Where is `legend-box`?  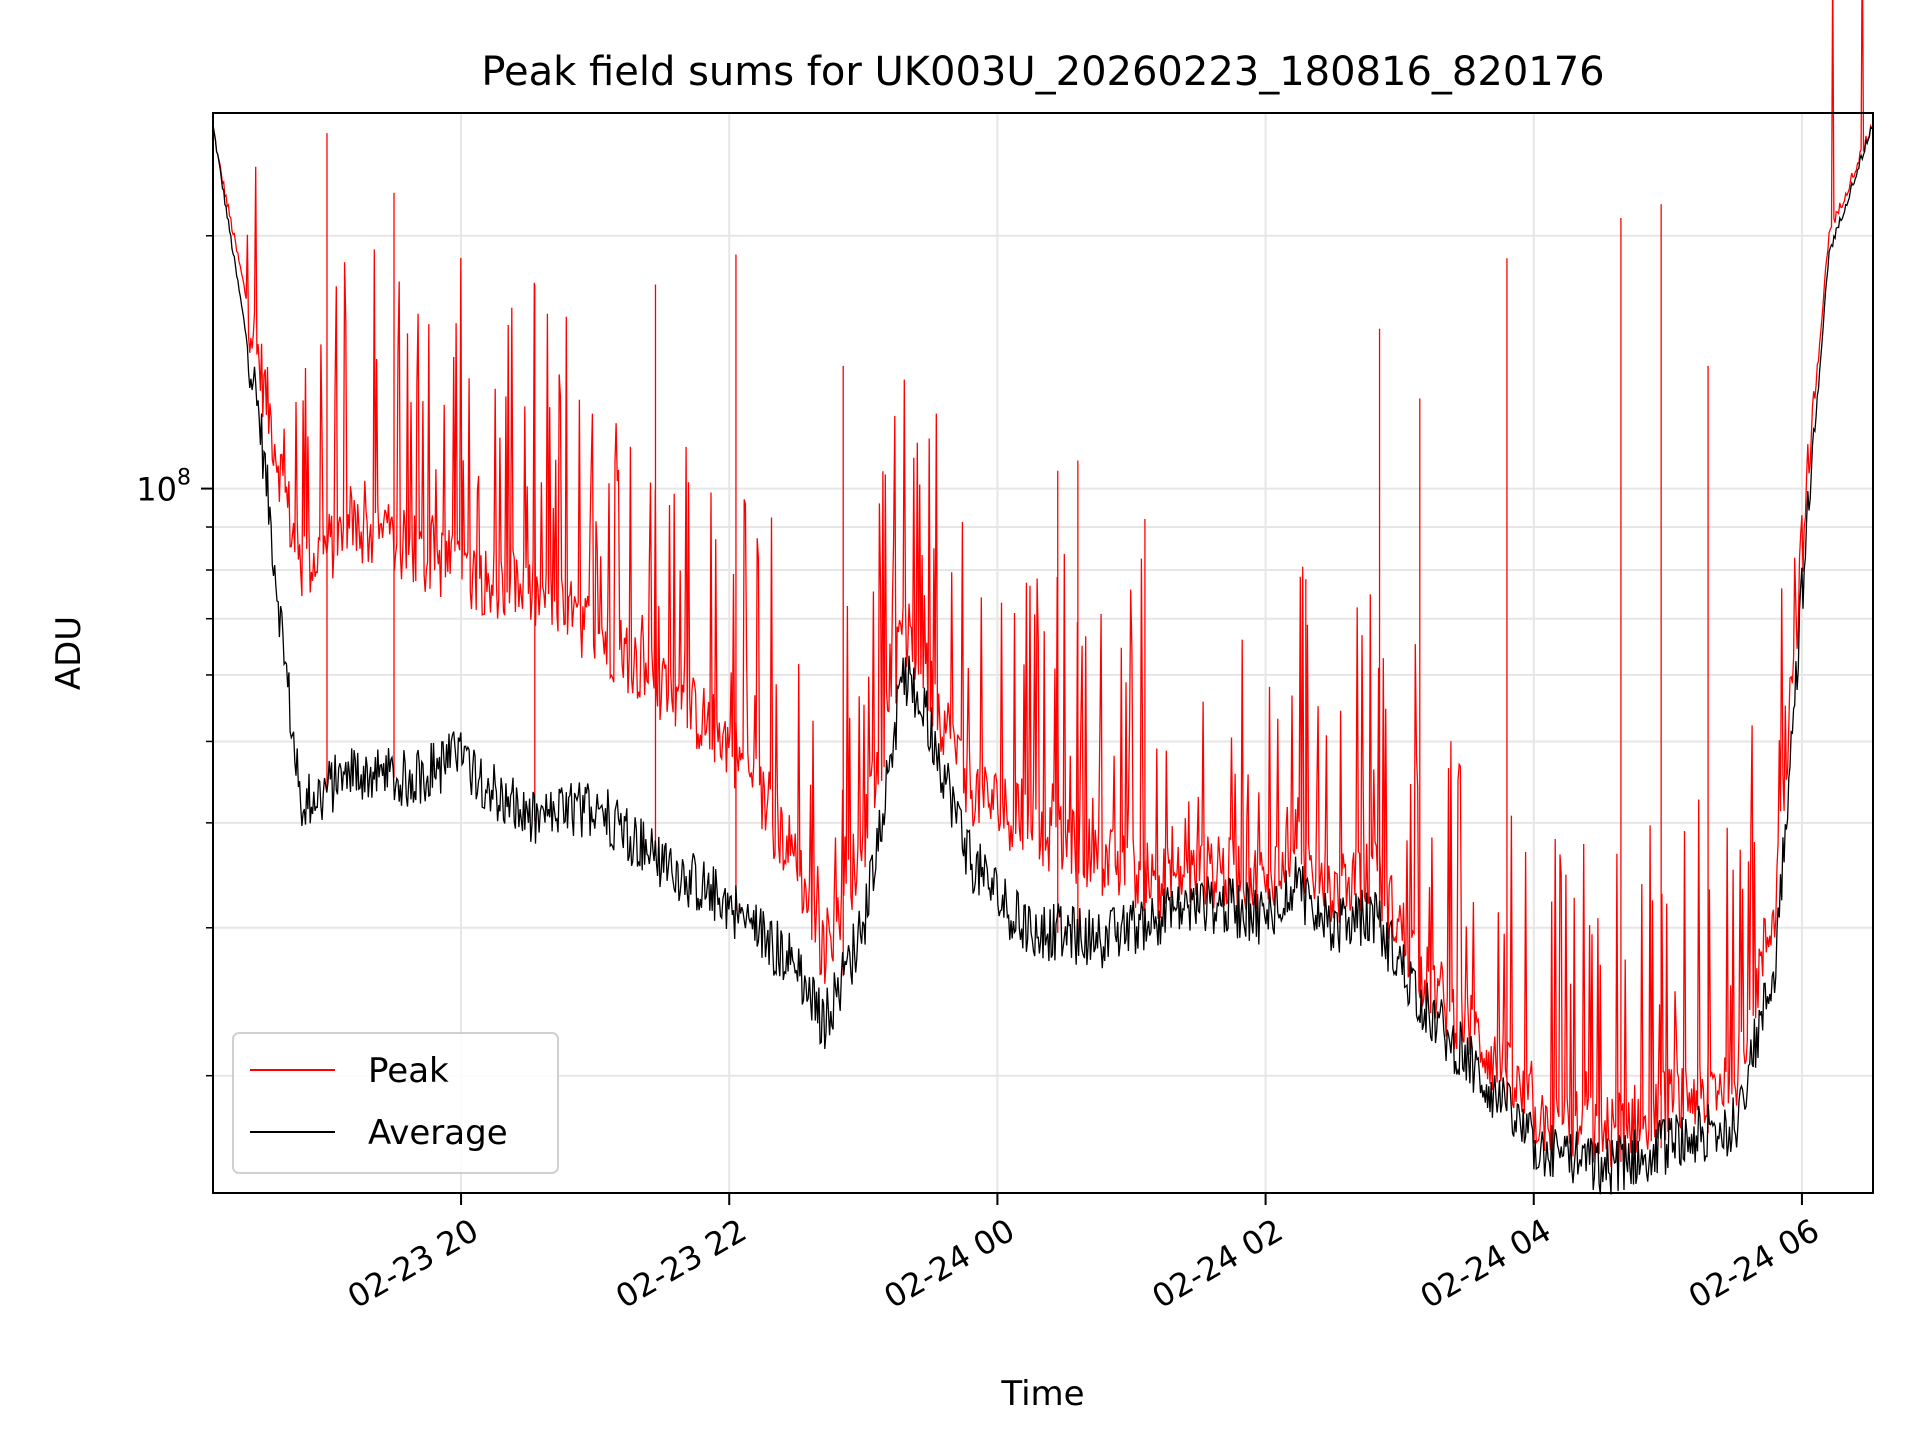 legend-box is located at coordinates (395, 1103).